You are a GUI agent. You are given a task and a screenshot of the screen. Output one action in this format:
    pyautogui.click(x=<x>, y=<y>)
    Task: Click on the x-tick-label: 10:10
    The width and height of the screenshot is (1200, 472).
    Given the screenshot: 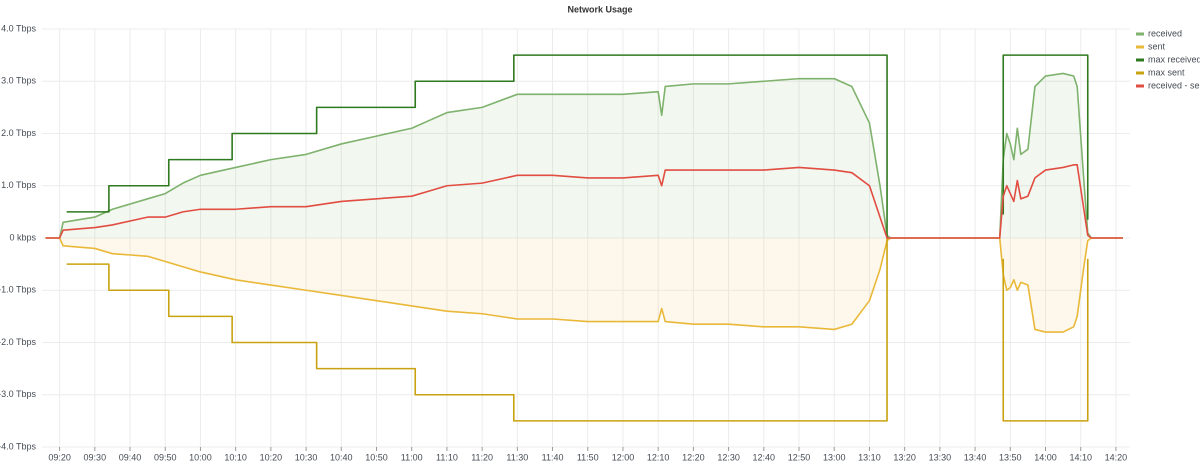 What is the action you would take?
    pyautogui.click(x=235, y=457)
    